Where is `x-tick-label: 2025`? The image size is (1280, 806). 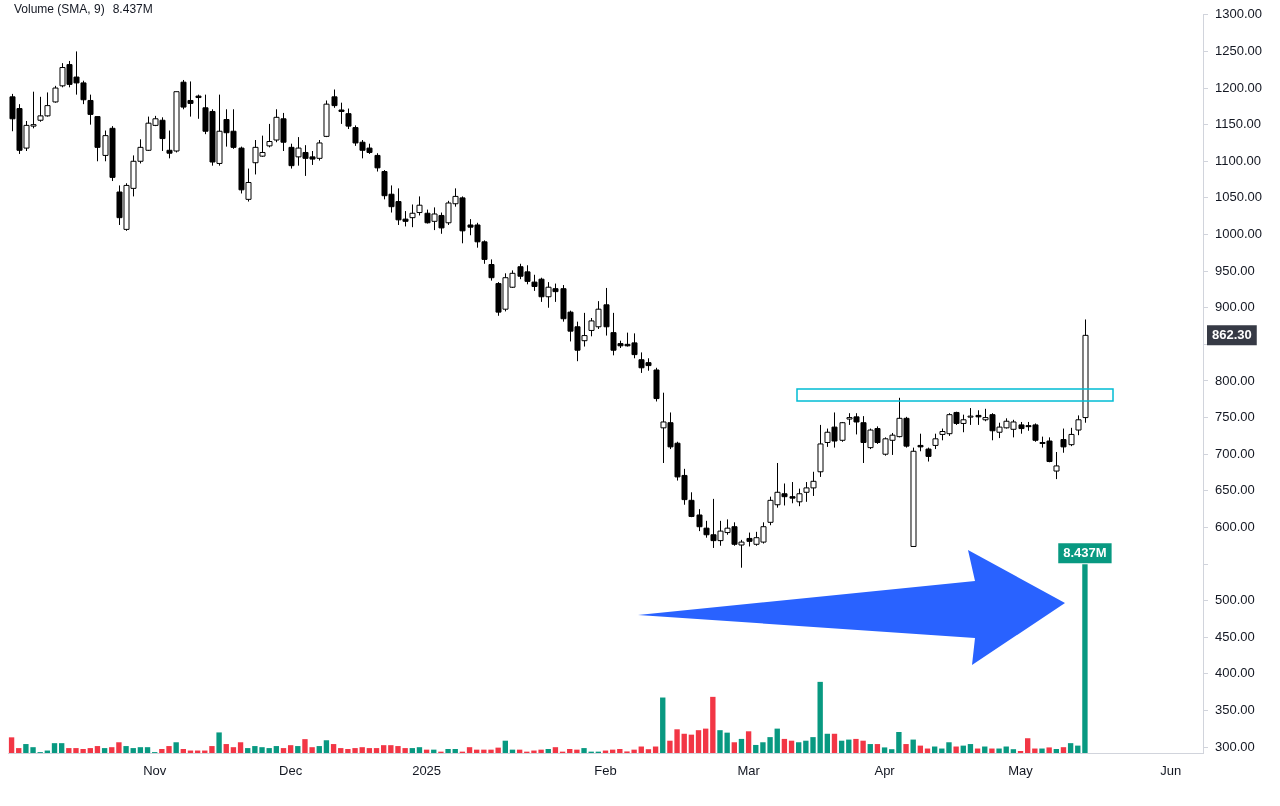 x-tick-label: 2025 is located at coordinates (427, 771).